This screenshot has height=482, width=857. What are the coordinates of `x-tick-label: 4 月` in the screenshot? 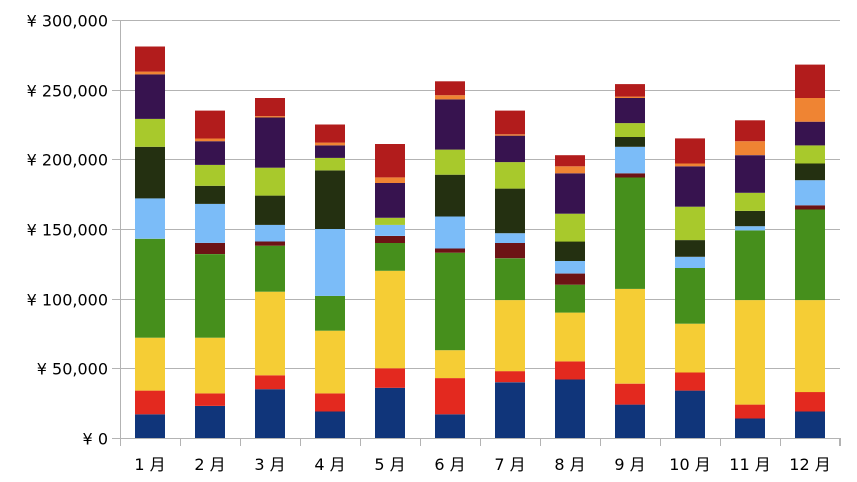 It's located at (329, 464).